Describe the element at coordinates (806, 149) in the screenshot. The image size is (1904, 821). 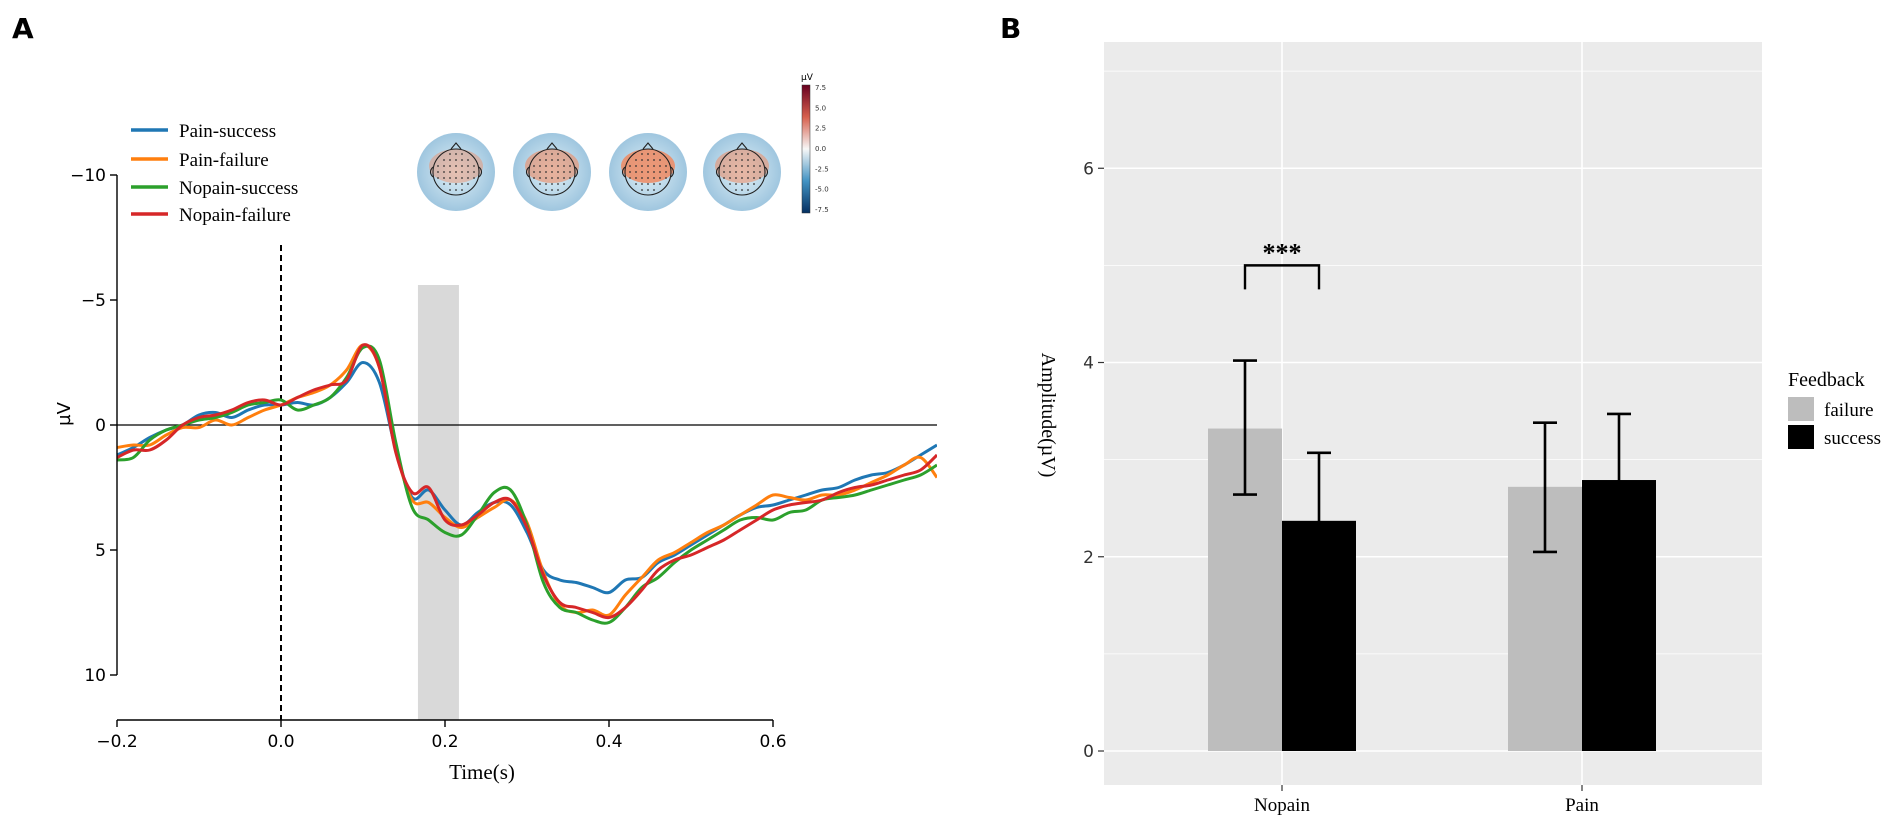
I see `colorbar-gradient` at that location.